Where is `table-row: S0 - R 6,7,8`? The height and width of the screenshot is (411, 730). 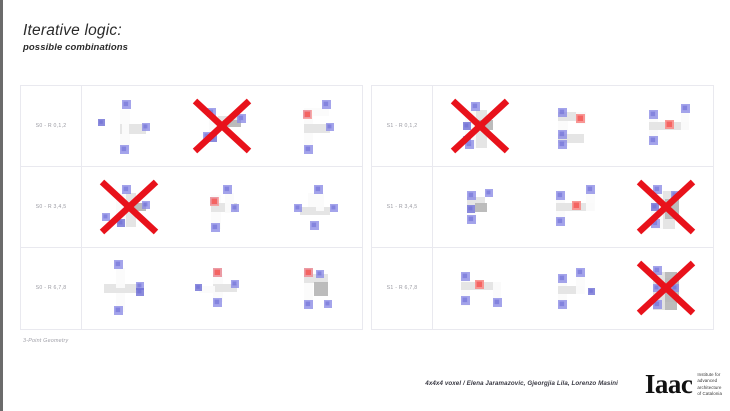 table-row: S0 - R 6,7,8 is located at coordinates (191, 289).